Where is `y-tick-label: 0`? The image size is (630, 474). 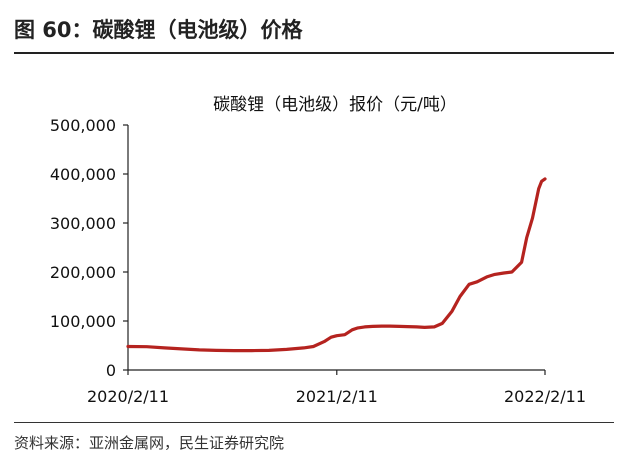 y-tick-label: 0 is located at coordinates (111, 370).